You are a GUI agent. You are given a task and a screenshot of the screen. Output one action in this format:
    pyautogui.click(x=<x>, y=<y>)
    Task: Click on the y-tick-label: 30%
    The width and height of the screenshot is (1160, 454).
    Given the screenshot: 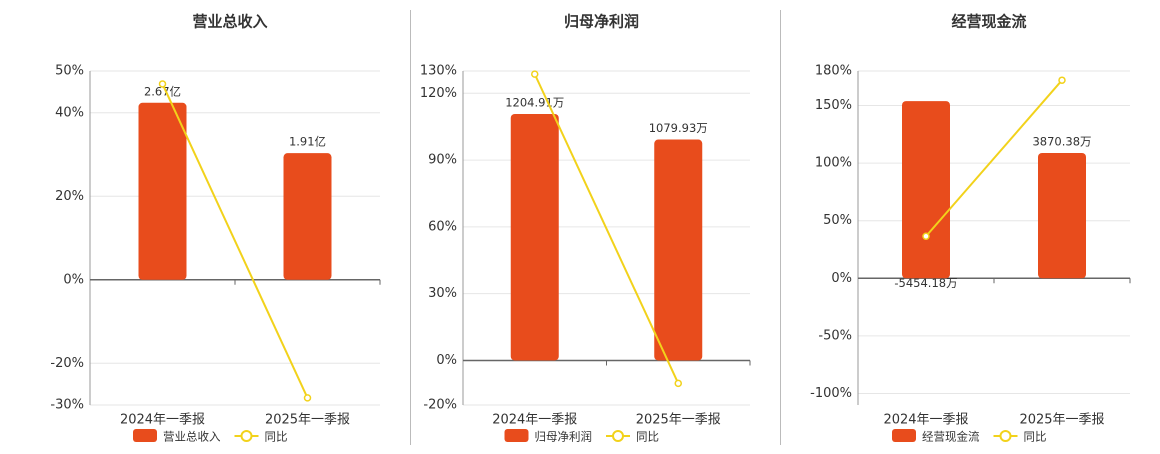 What is the action you would take?
    pyautogui.click(x=442, y=293)
    